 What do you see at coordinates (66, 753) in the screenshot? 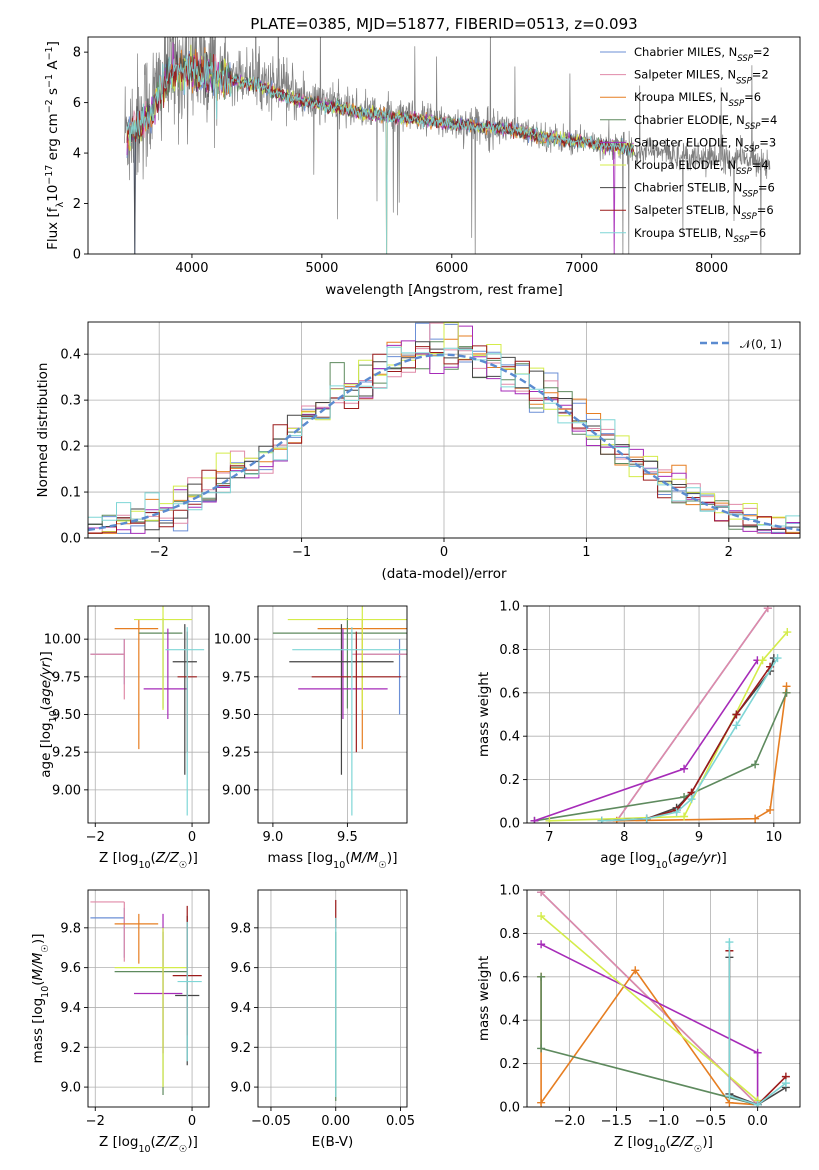
I see `y-tick-label: 9.25` at bounding box center [66, 753].